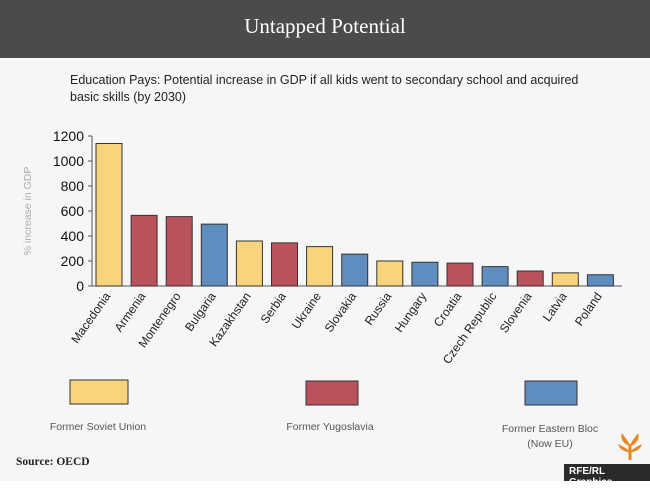 The width and height of the screenshot is (650, 488). What do you see at coordinates (53, 462) in the screenshot?
I see `source-note: Source: OECD` at bounding box center [53, 462].